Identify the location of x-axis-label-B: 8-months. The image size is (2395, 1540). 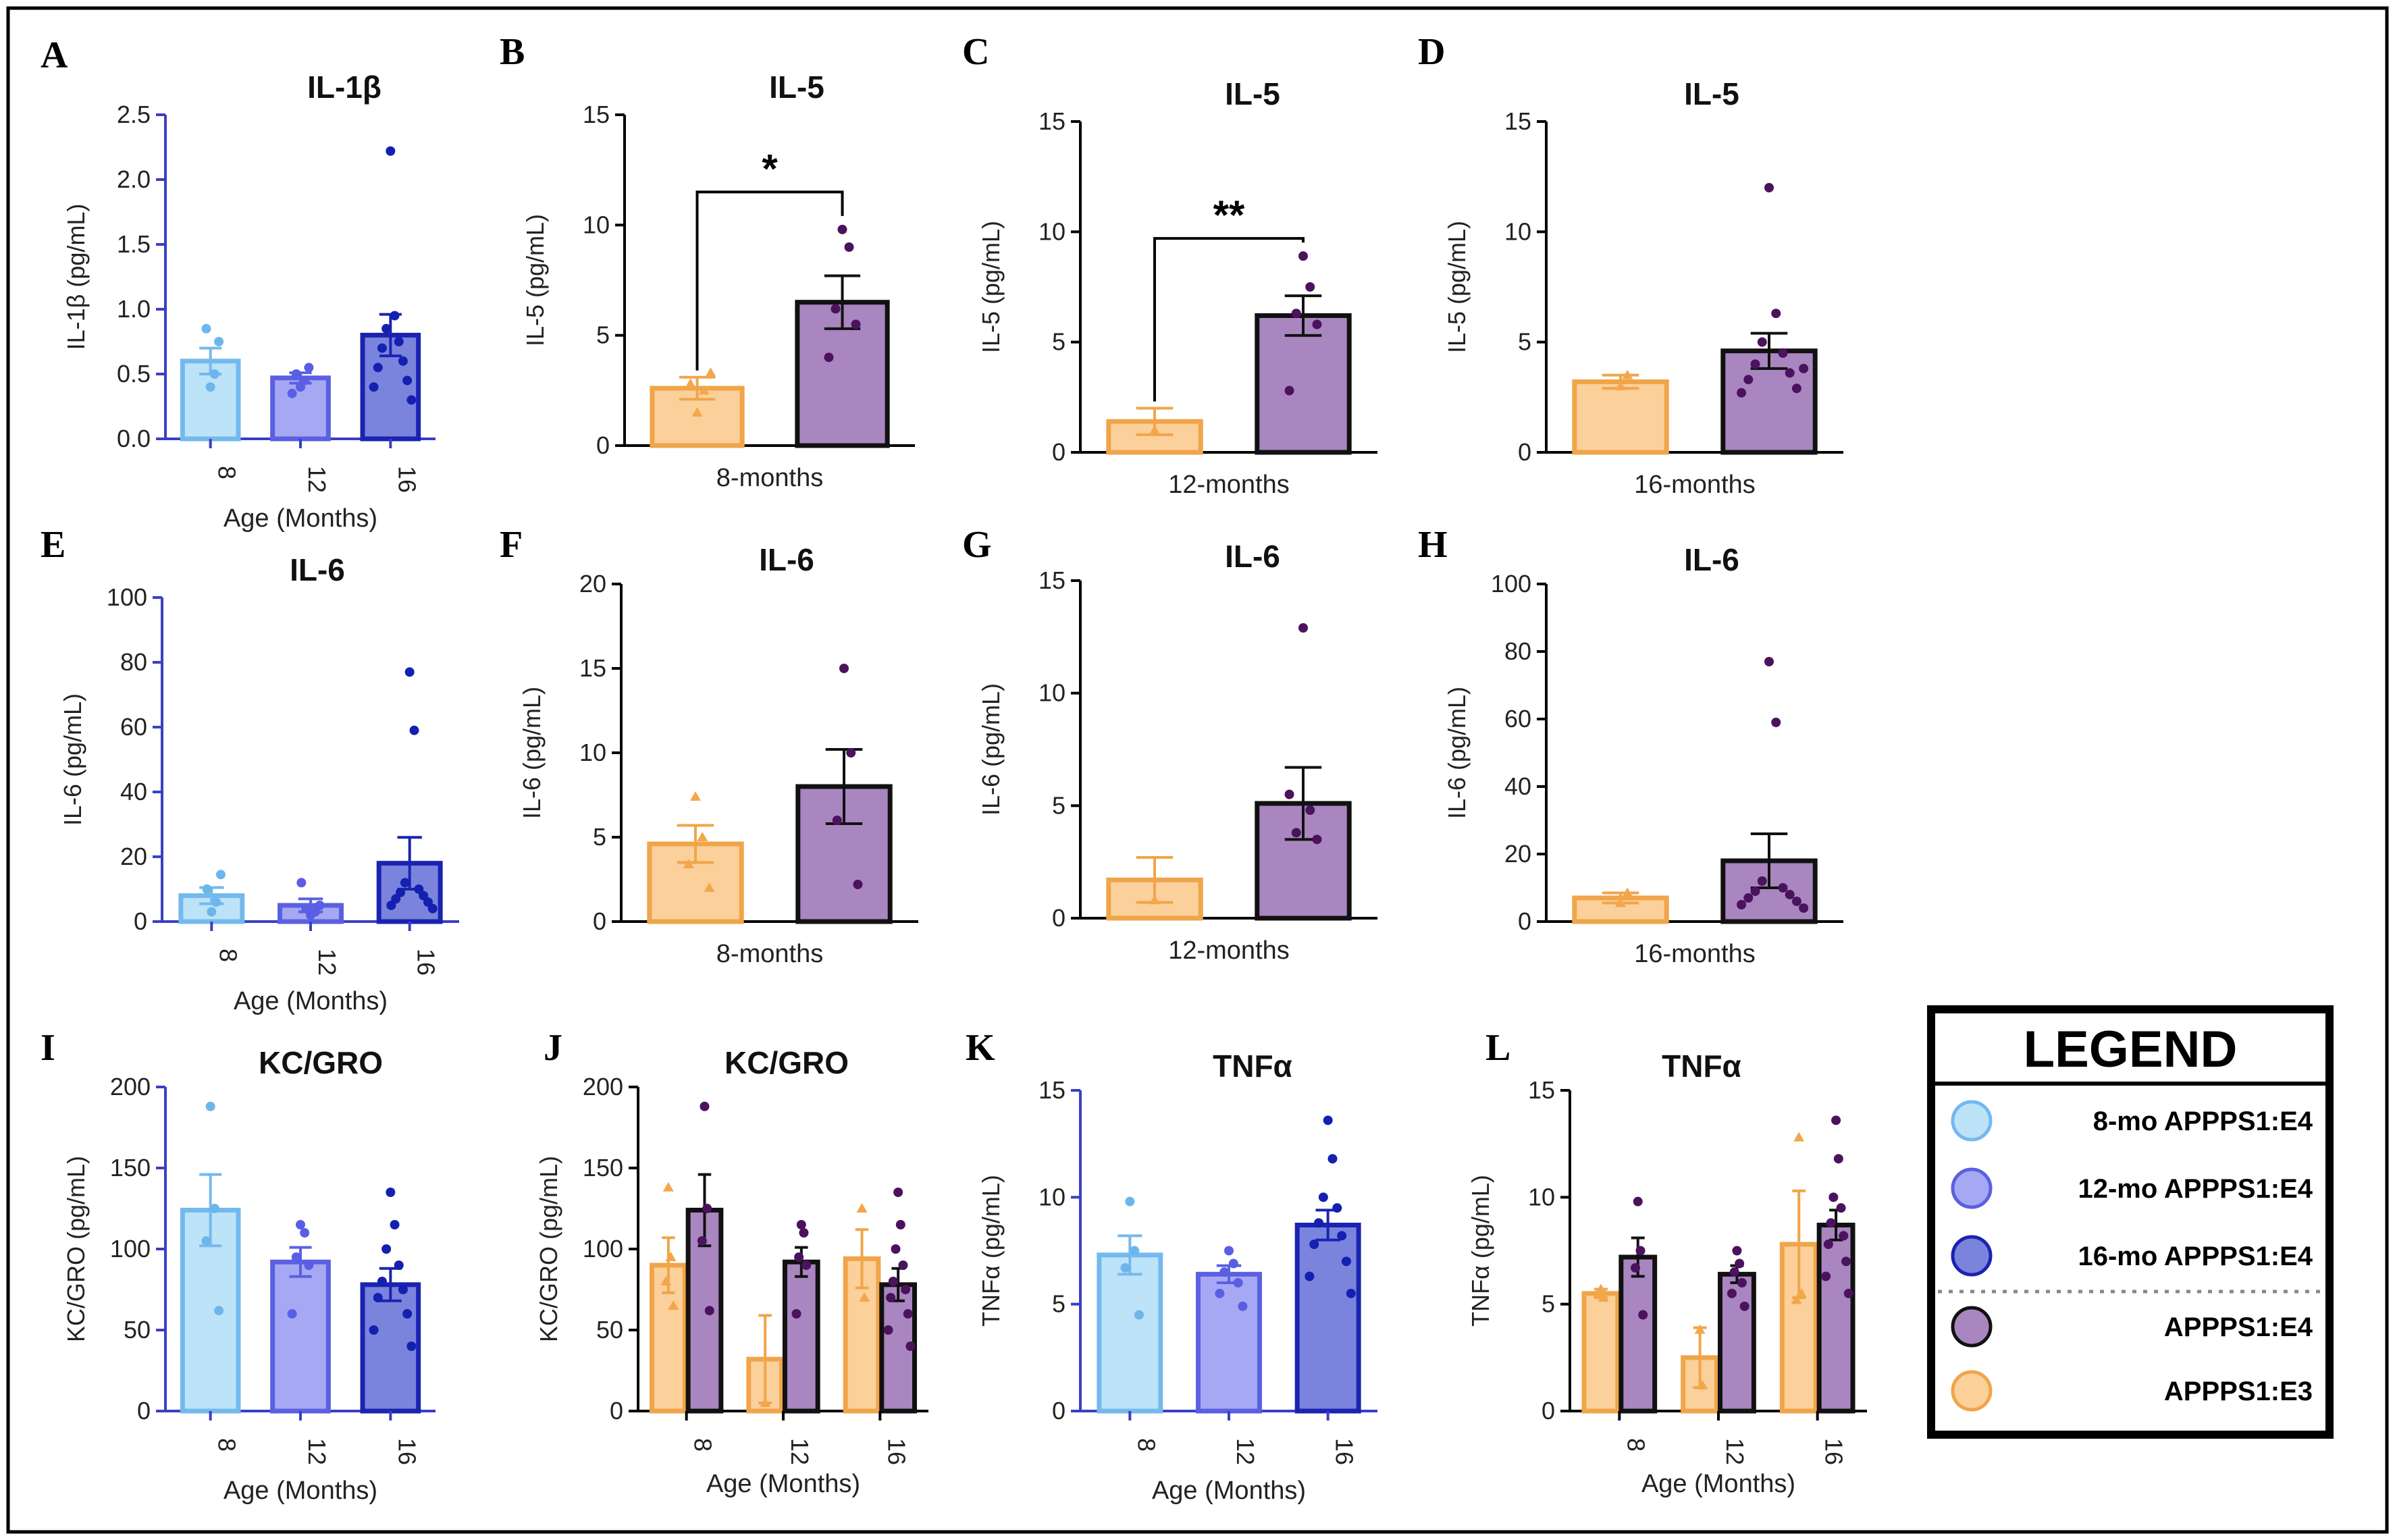
(769, 478).